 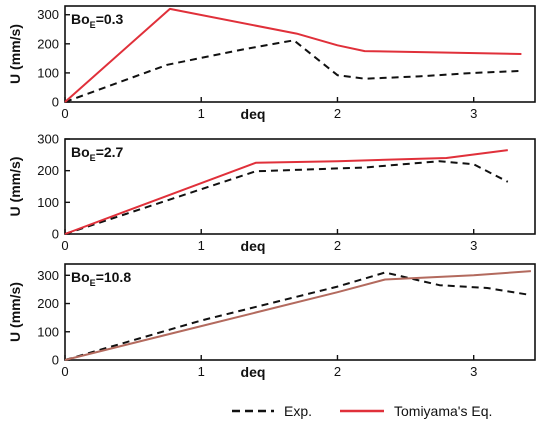 What do you see at coordinates (362, 411) in the screenshot?
I see `legend: Exp. Tomiyama's Eq.` at bounding box center [362, 411].